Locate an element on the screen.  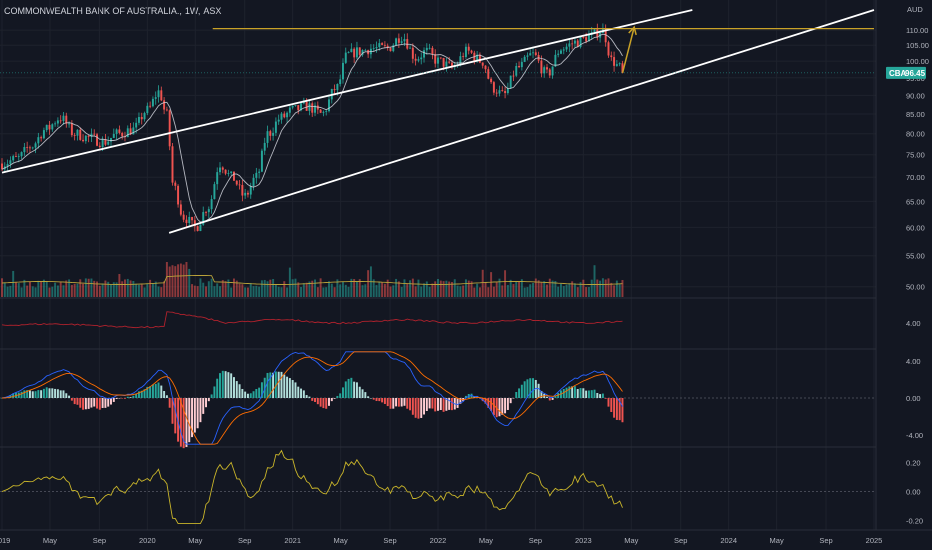
indicator-pane is located at coordinates (312, 320).